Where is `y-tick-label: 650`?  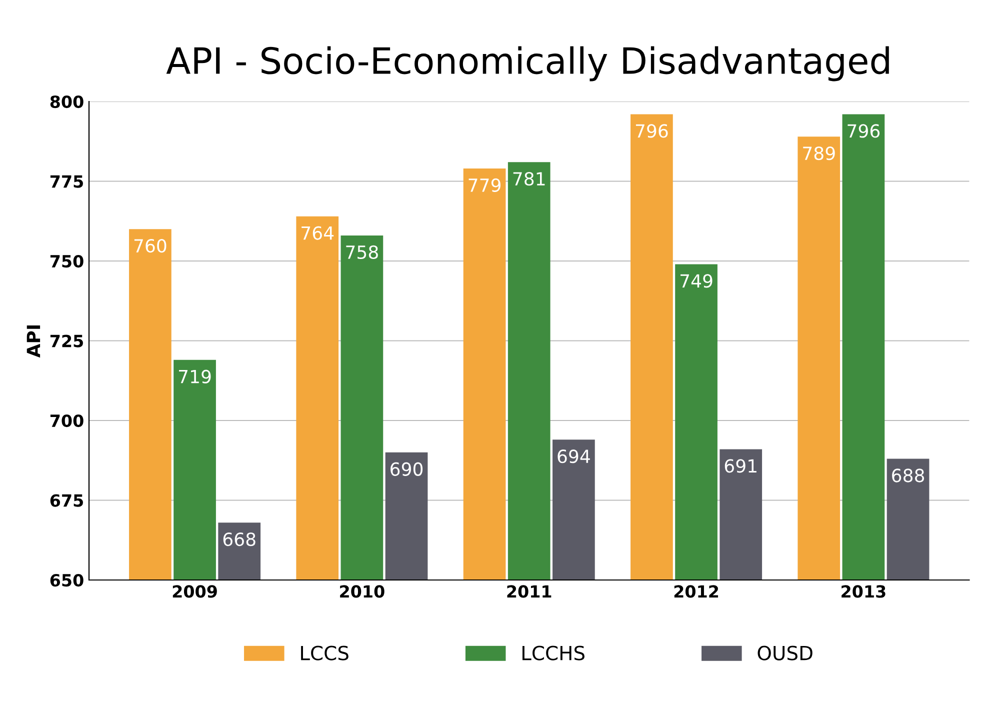
y-tick-label: 650 is located at coordinates (67, 580).